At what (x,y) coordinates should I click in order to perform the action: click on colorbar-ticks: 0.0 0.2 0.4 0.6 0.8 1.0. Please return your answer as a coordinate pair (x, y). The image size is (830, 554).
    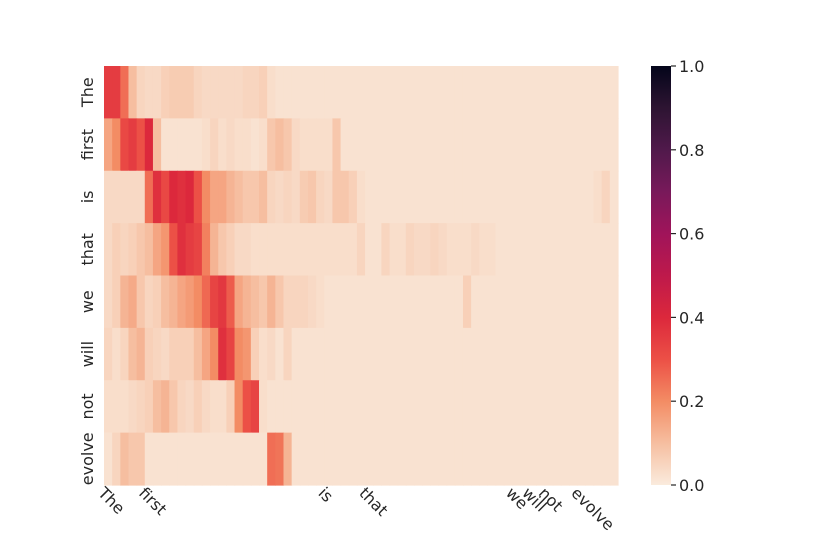
    Looking at the image, I should click on (687, 276).